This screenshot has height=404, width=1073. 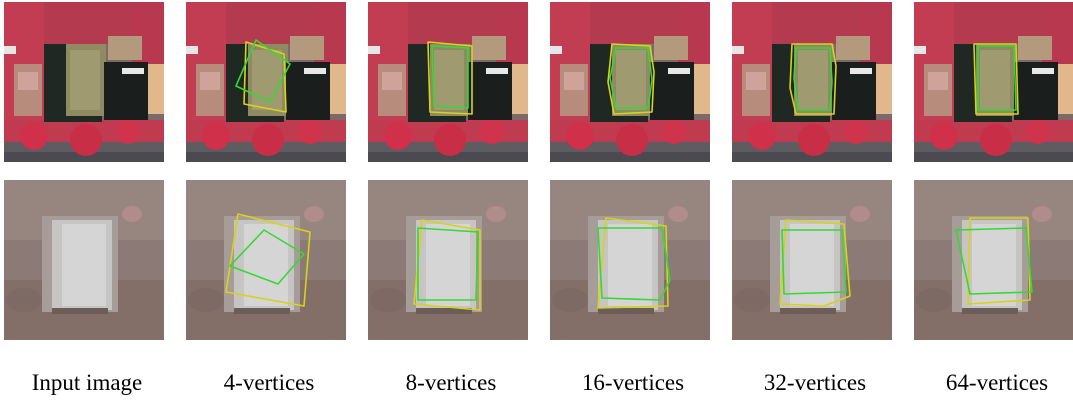 I want to click on caption-16-vertices: 16-vertices, so click(x=633, y=382).